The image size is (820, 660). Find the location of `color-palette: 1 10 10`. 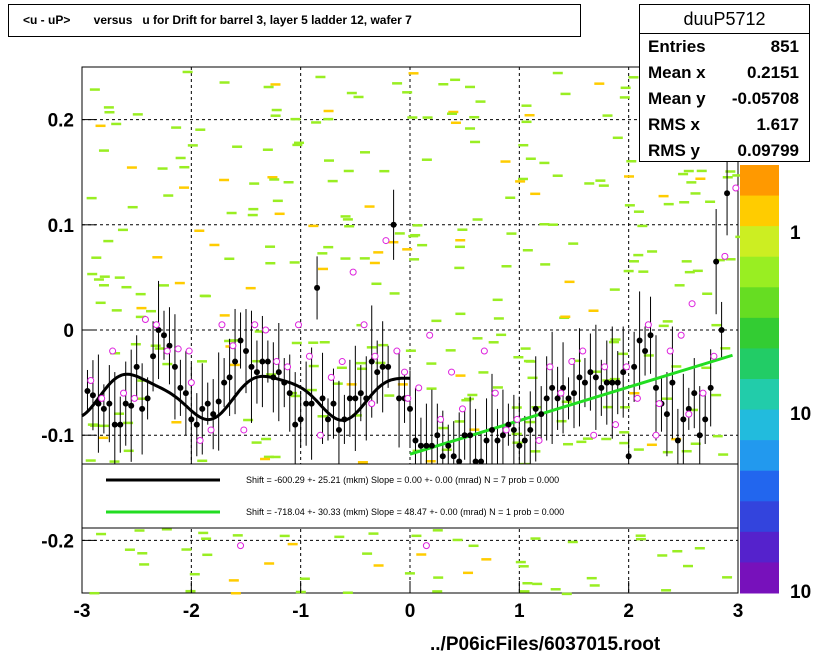

color-palette: 1 10 10 is located at coordinates (775, 384).